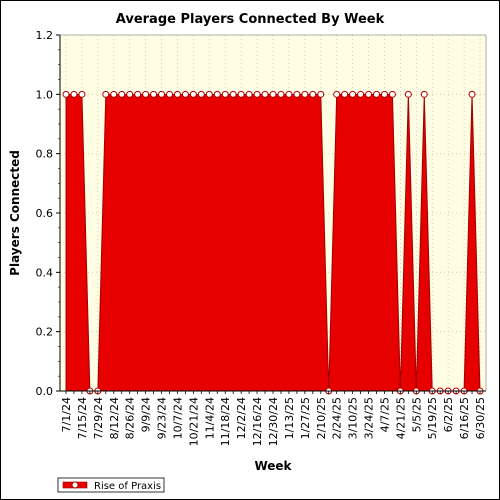 Image resolution: width=500 pixels, height=500 pixels. Describe the element at coordinates (45, 94) in the screenshot. I see `y-tick-label: 1.0` at that location.